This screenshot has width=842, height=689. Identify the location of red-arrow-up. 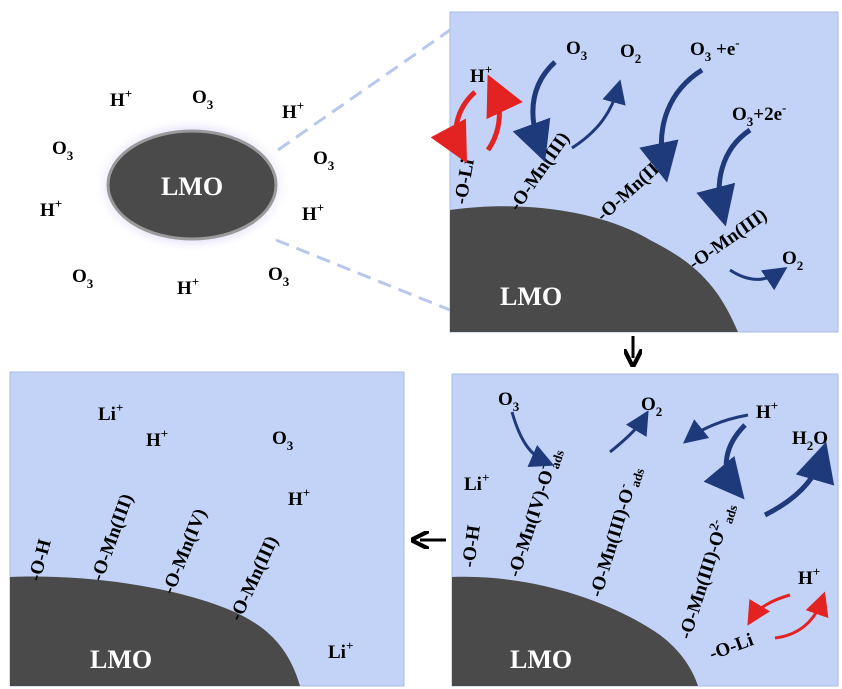
(504, 113).